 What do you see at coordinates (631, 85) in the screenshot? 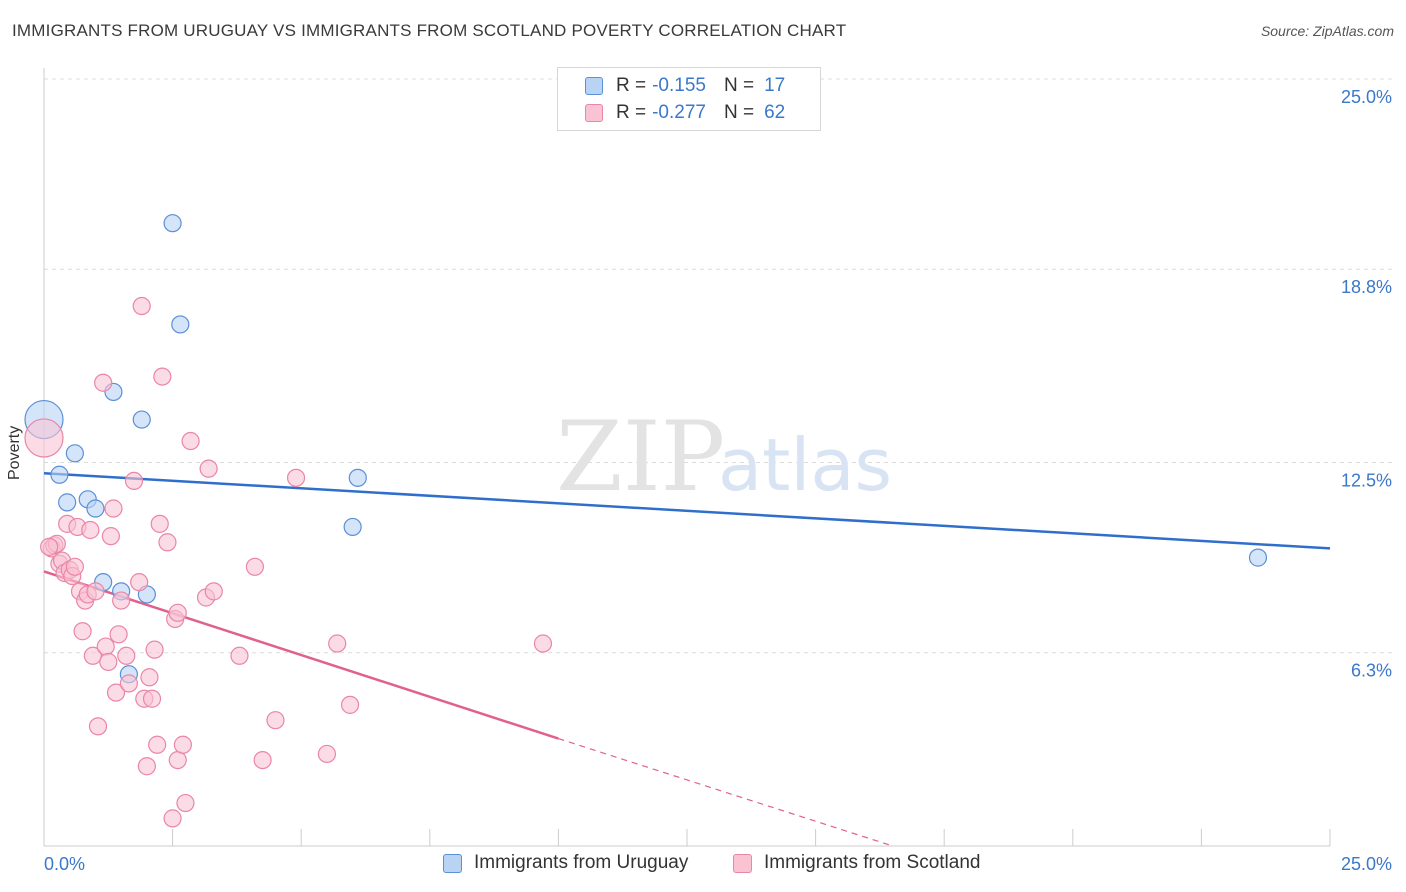
I see `uruguay-r-label: R =` at bounding box center [631, 85].